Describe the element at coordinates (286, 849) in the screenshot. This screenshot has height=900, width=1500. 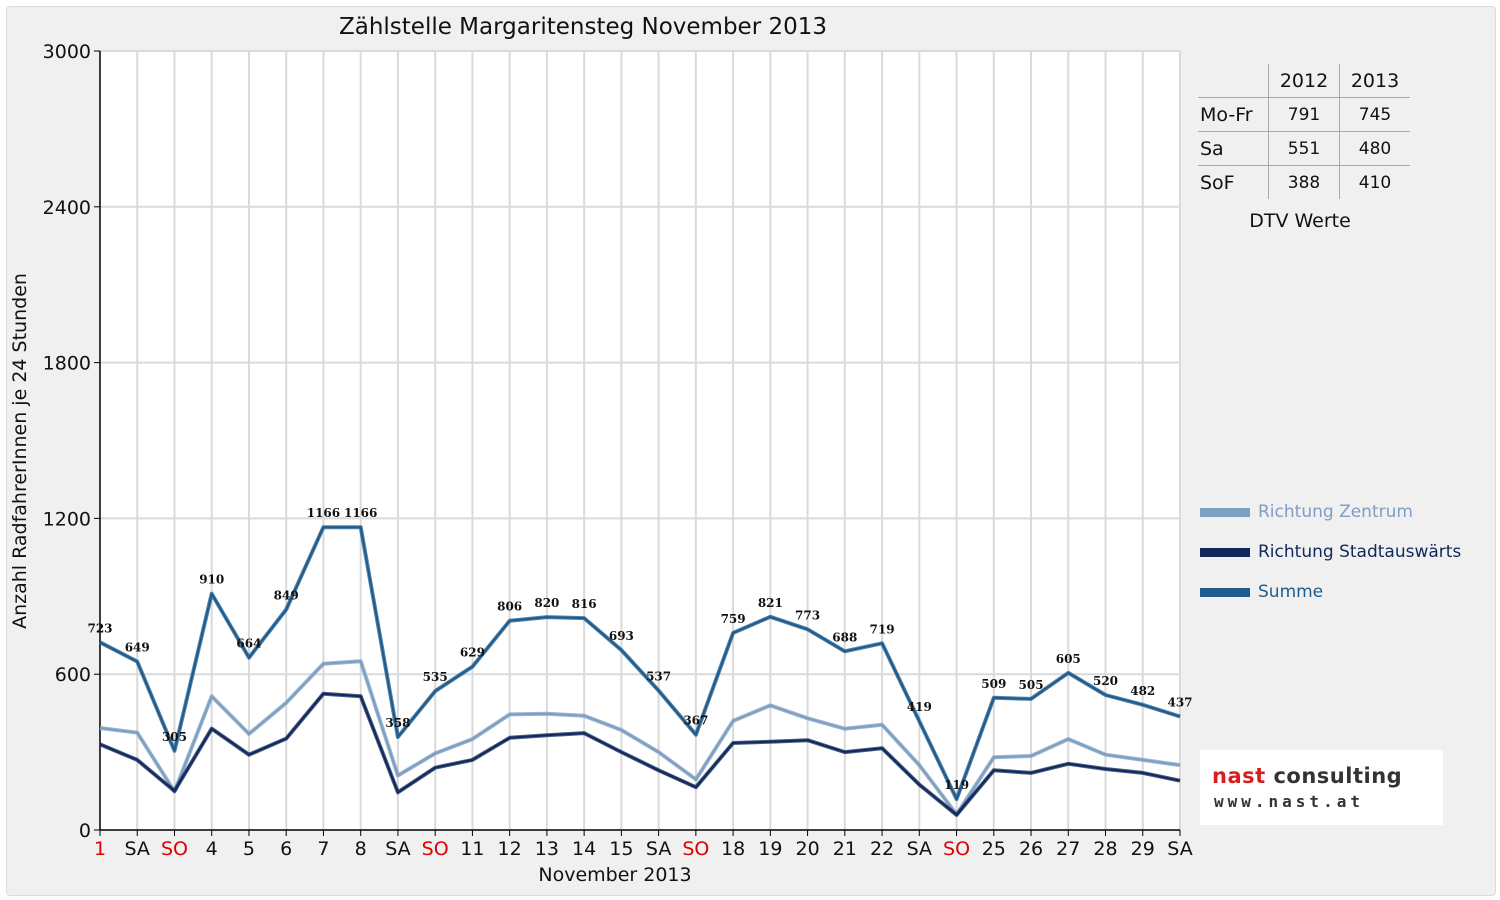
I see `x-tick-label: 6` at that location.